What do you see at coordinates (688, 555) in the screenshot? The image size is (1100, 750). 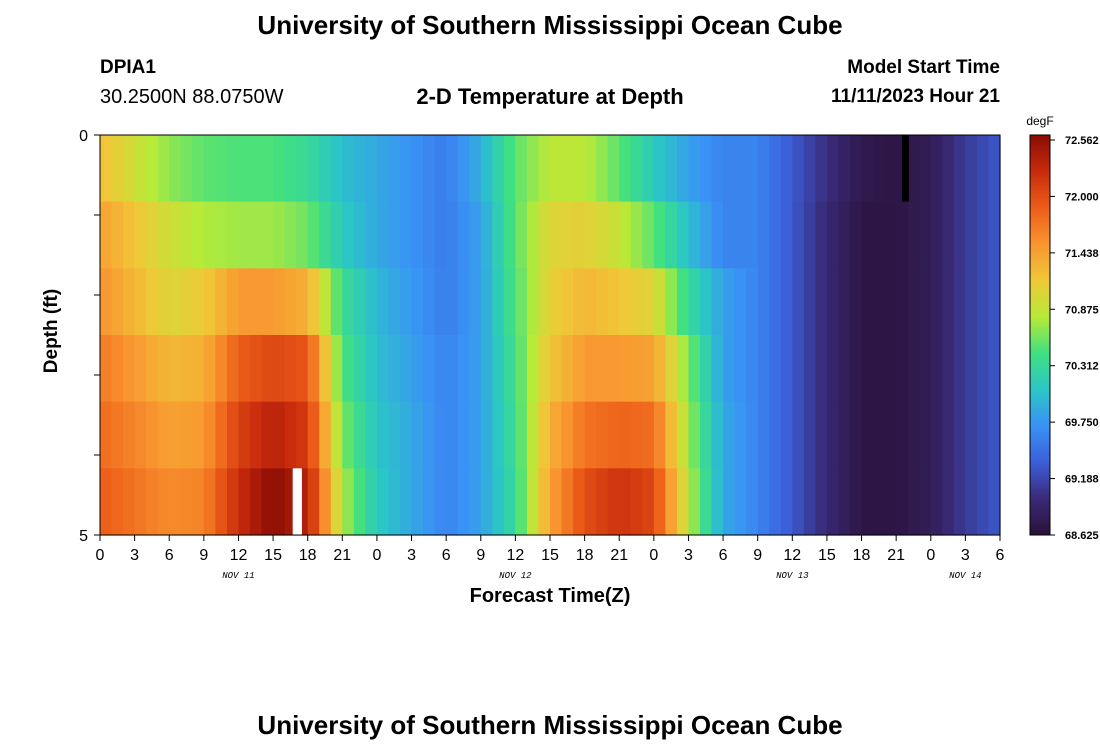 I see `x-tick-label: 3` at bounding box center [688, 555].